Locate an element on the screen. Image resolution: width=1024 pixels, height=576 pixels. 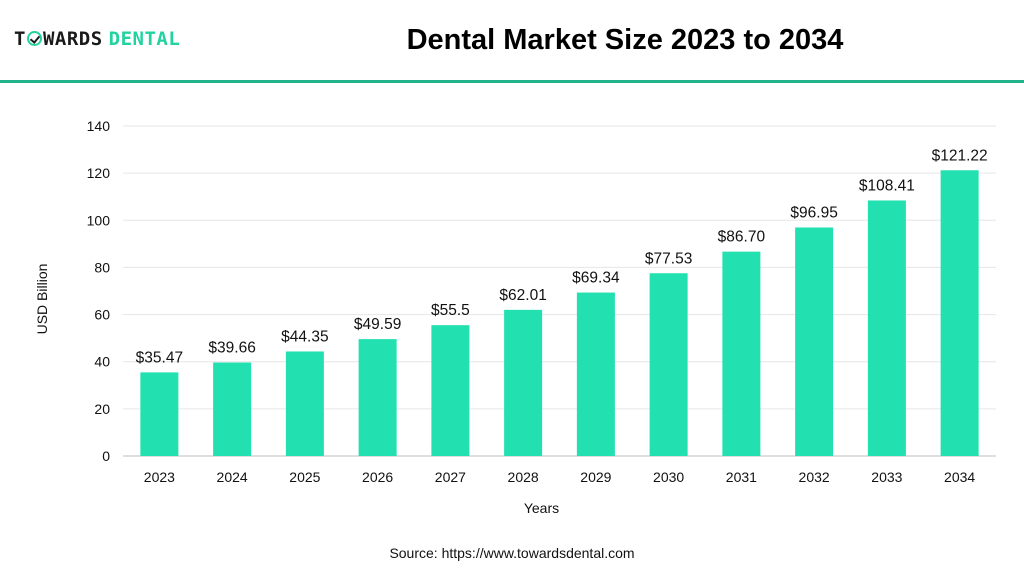
data-label: $108.41 is located at coordinates (887, 185).